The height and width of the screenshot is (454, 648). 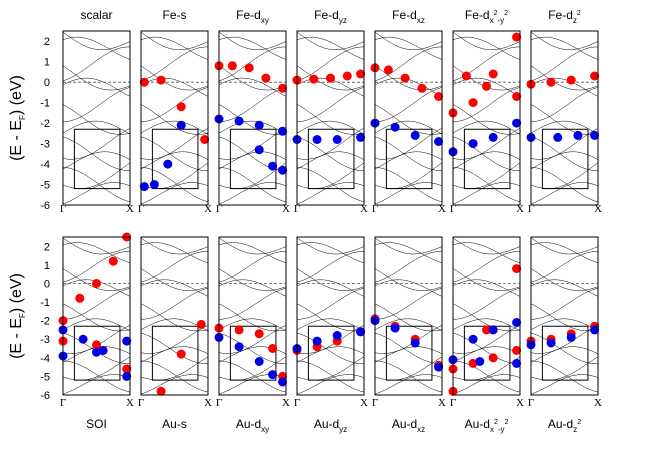 I want to click on panel-top-4: Fe-dxz Γ X, so click(x=408, y=111).